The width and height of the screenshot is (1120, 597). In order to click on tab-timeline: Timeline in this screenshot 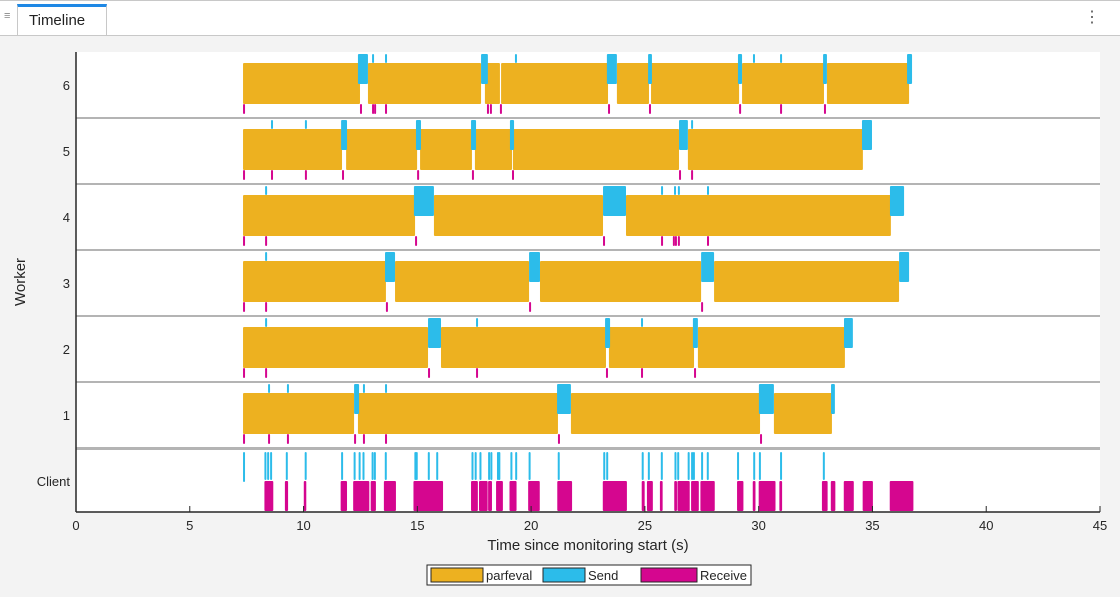, I will do `click(62, 19)`.